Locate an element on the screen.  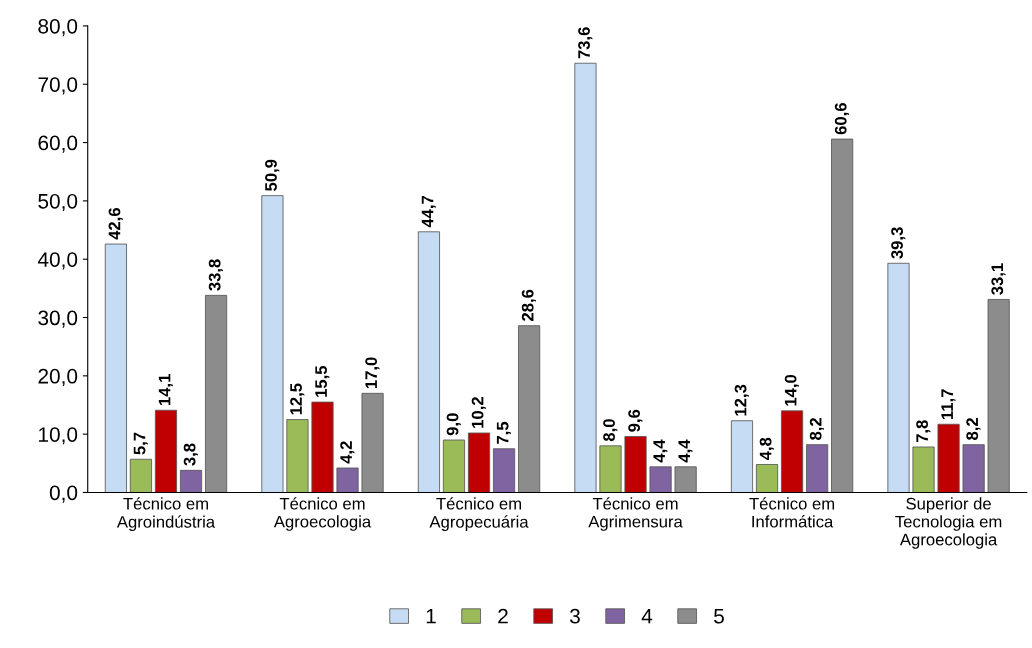
y-tick-label: 40,0 is located at coordinates (57, 261).